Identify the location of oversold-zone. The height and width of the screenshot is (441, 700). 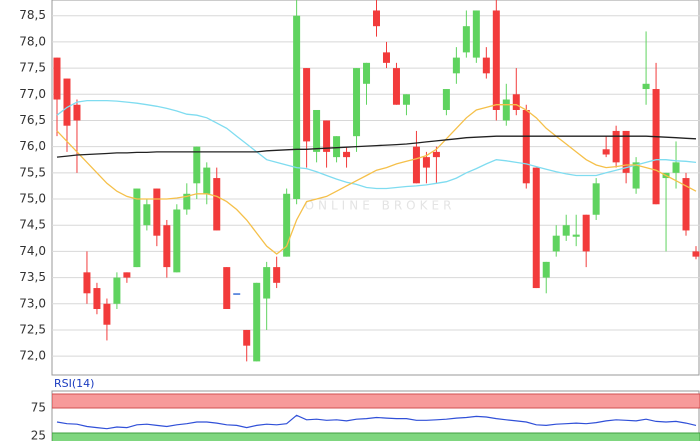
(376, 436).